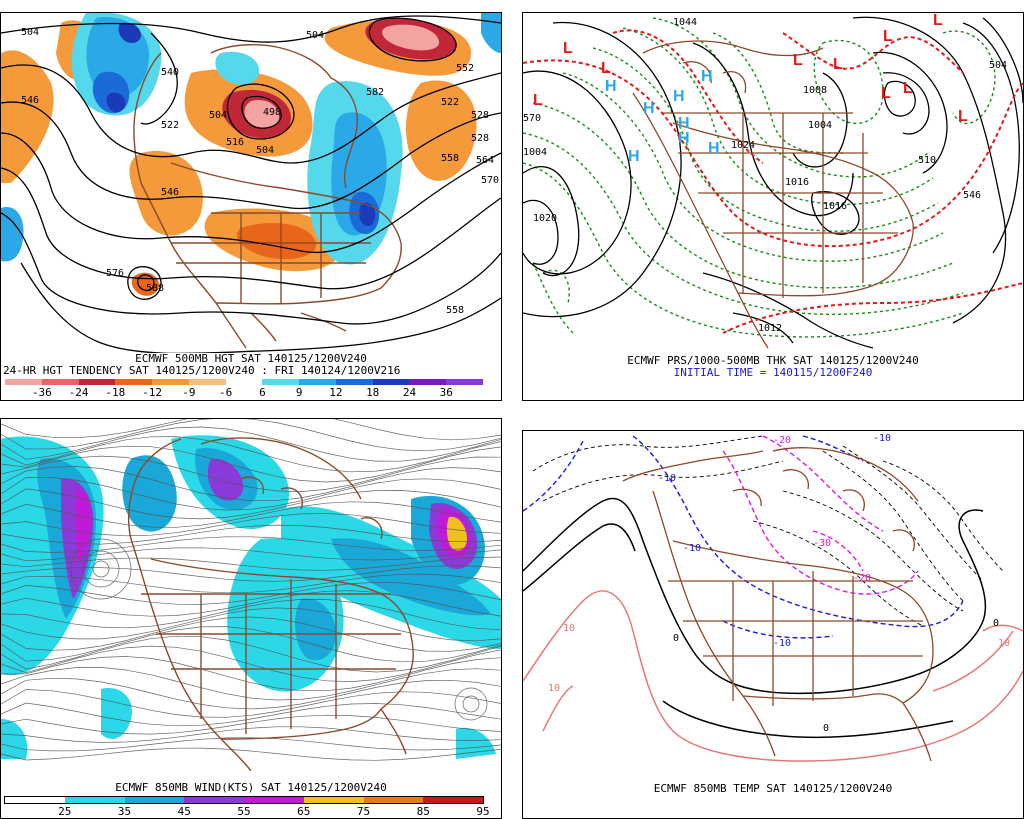  Describe the element at coordinates (483, 811) in the screenshot. I see `scale-label: 95` at that location.